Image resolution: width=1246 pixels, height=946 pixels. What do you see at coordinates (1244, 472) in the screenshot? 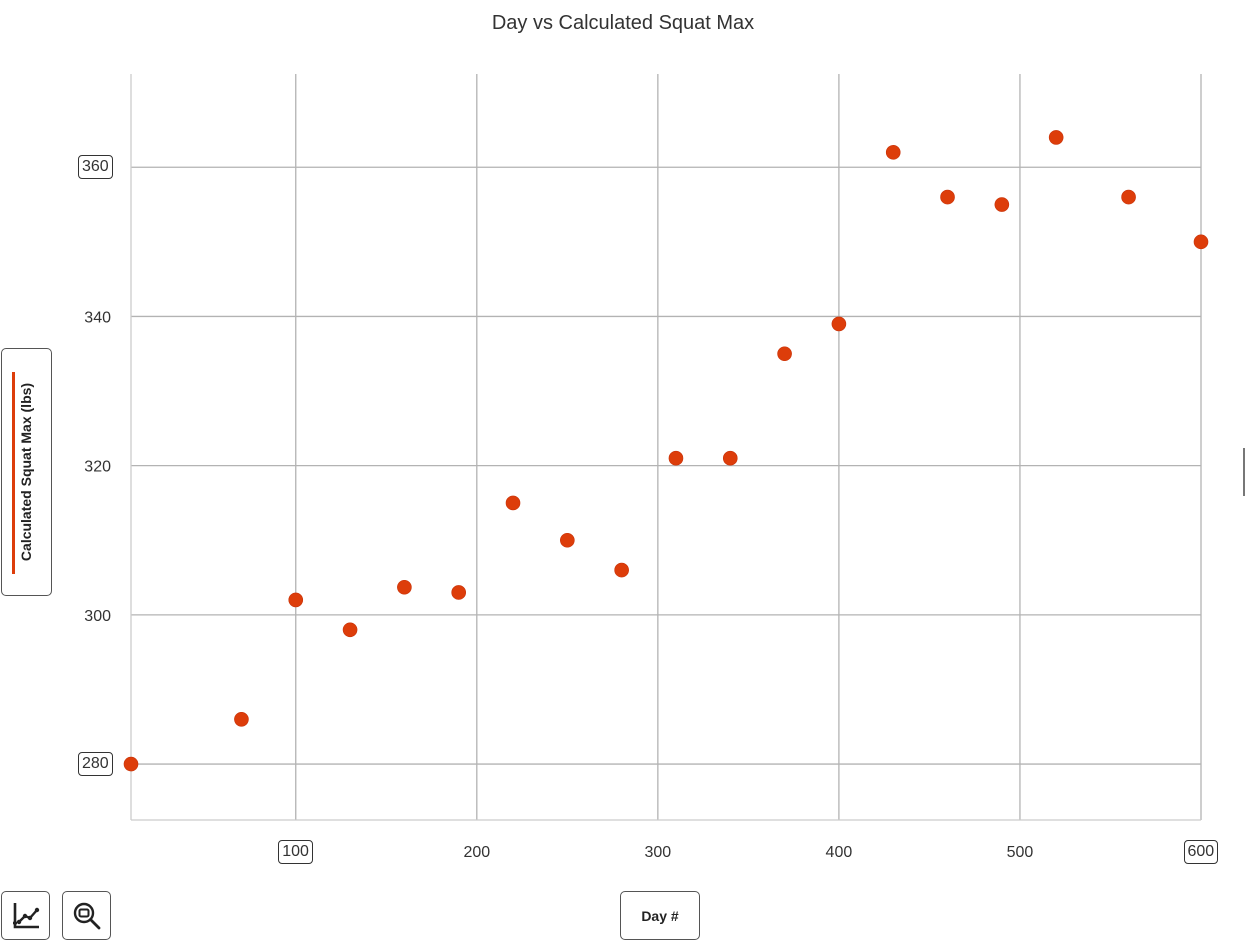
I see `right-edge-marker` at bounding box center [1244, 472].